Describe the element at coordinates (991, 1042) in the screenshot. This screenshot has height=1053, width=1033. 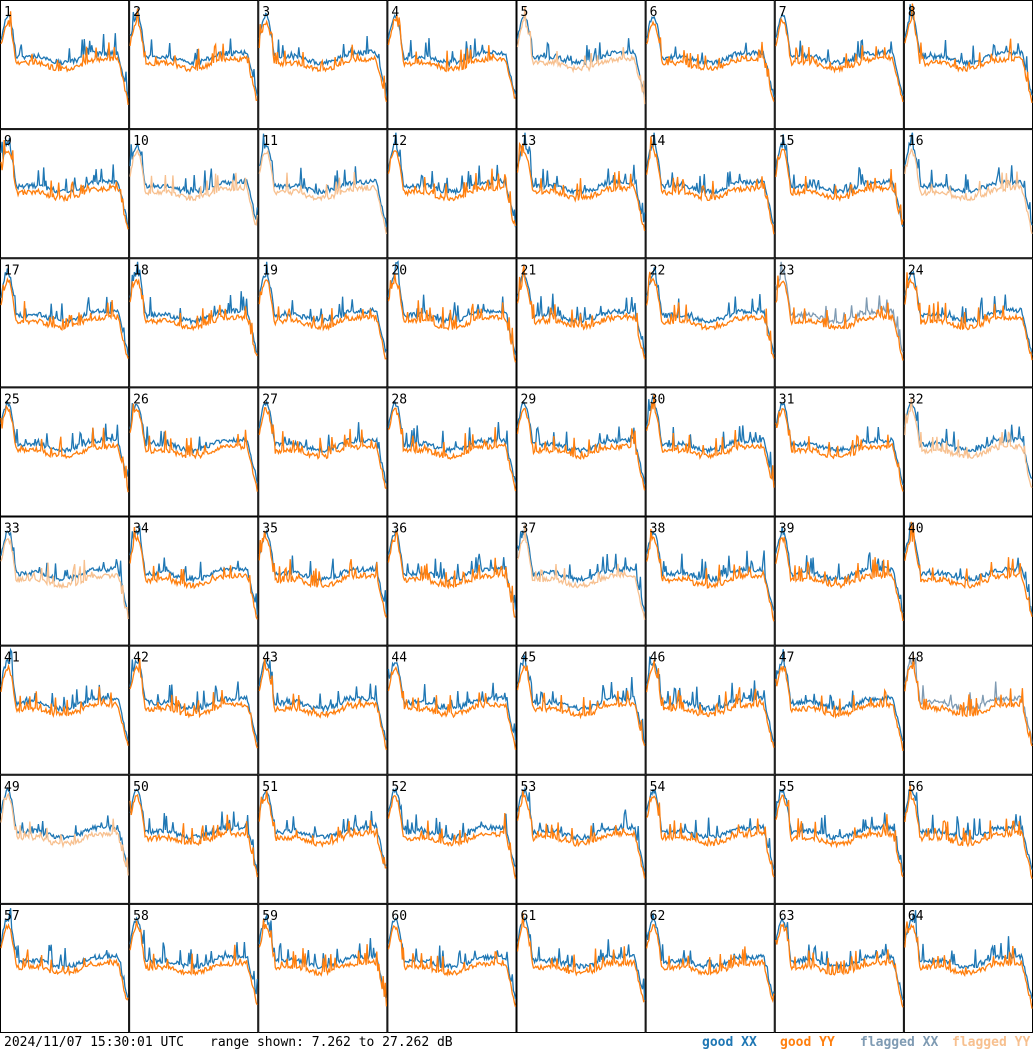
I see `legend-flagged-yy: flagged YY` at that location.